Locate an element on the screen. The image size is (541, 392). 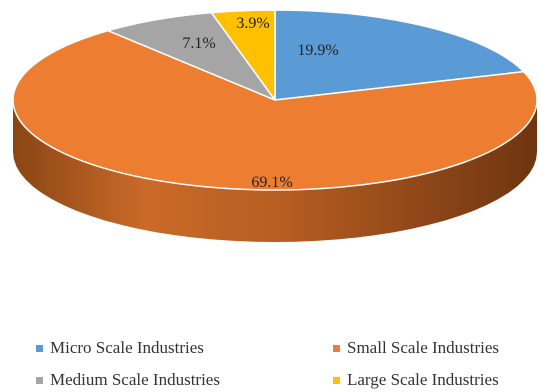
data-label-large: 3.9% is located at coordinates (252, 23).